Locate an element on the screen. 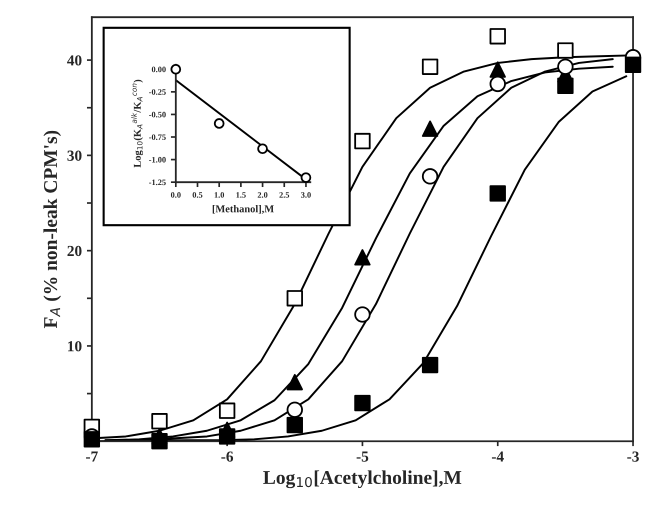 The image size is (656, 506). y-tick-label: 40 is located at coordinates (74, 60).